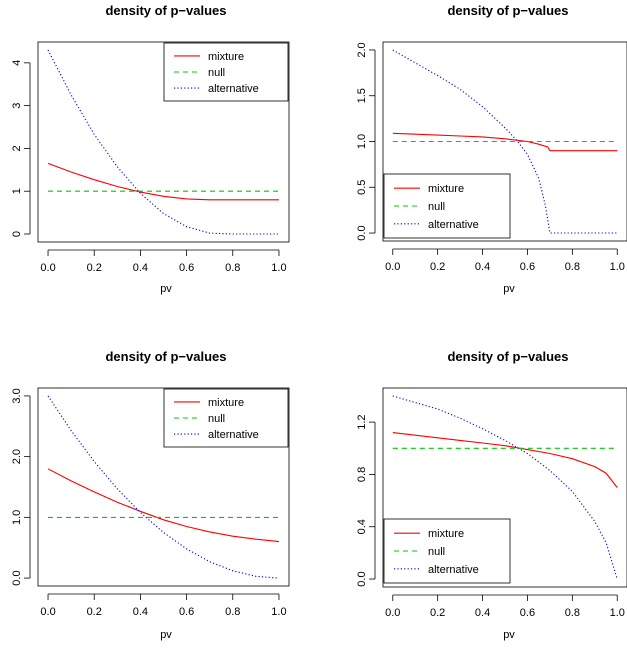  Describe the element at coordinates (17, 148) in the screenshot. I see `y-tick-label: 2` at that location.